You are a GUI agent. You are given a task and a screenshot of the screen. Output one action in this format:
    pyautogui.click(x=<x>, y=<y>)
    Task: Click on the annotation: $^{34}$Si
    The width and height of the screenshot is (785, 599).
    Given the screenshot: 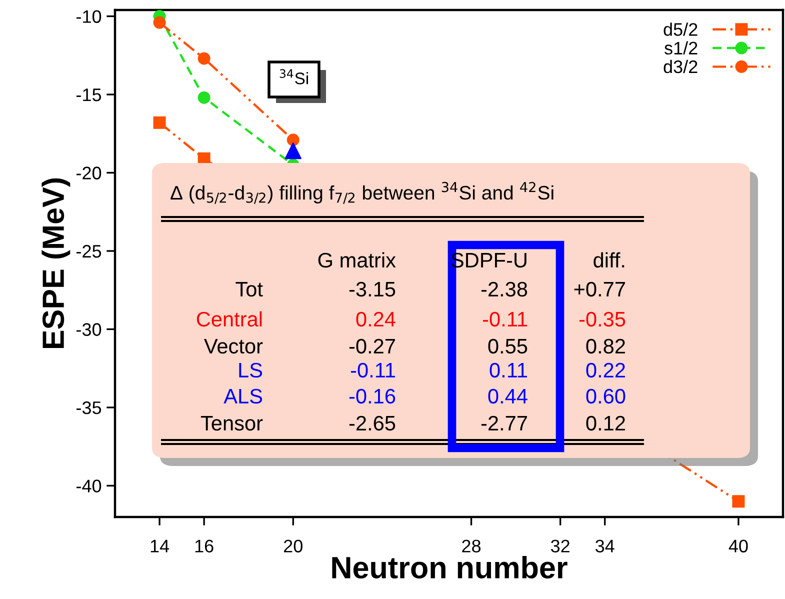 What is the action you would take?
    pyautogui.click(x=294, y=76)
    